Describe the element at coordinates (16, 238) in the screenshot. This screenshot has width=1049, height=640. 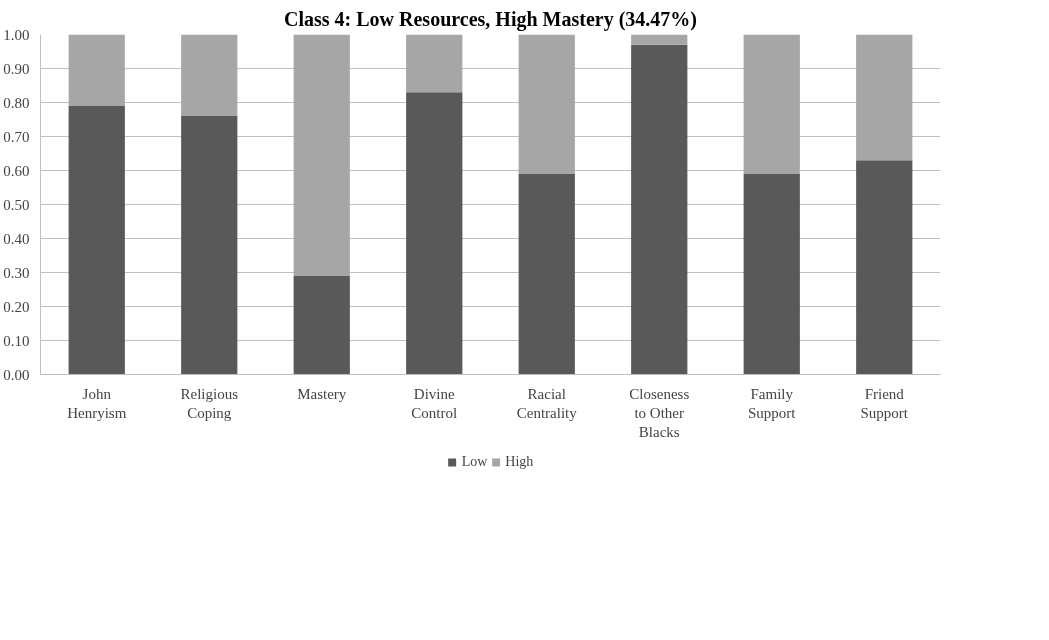
I see `y-tick-label: 0.40` at that location.